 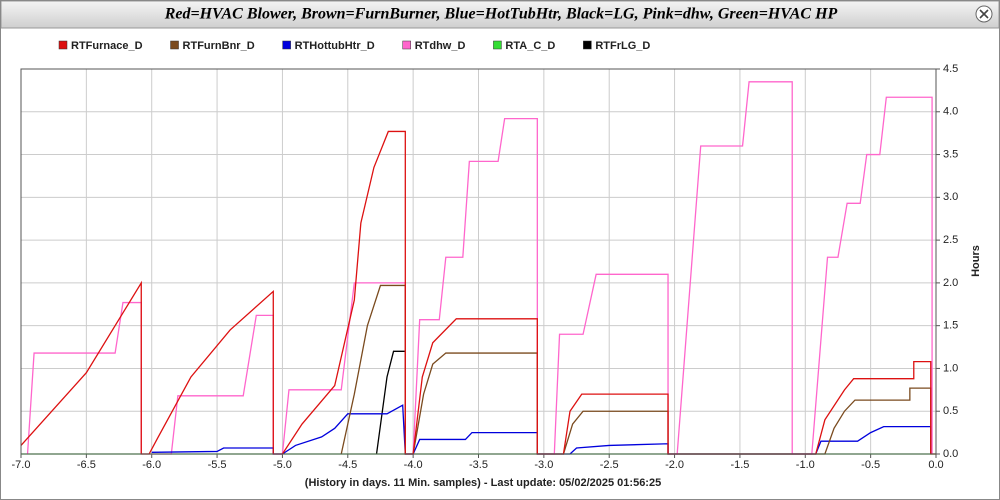 What do you see at coordinates (543, 465) in the screenshot?
I see `x-tick-label: -3.0` at bounding box center [543, 465].